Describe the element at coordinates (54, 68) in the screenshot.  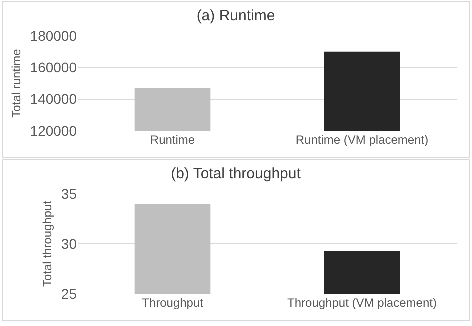
I see `y-tick-label: 160000` at that location.